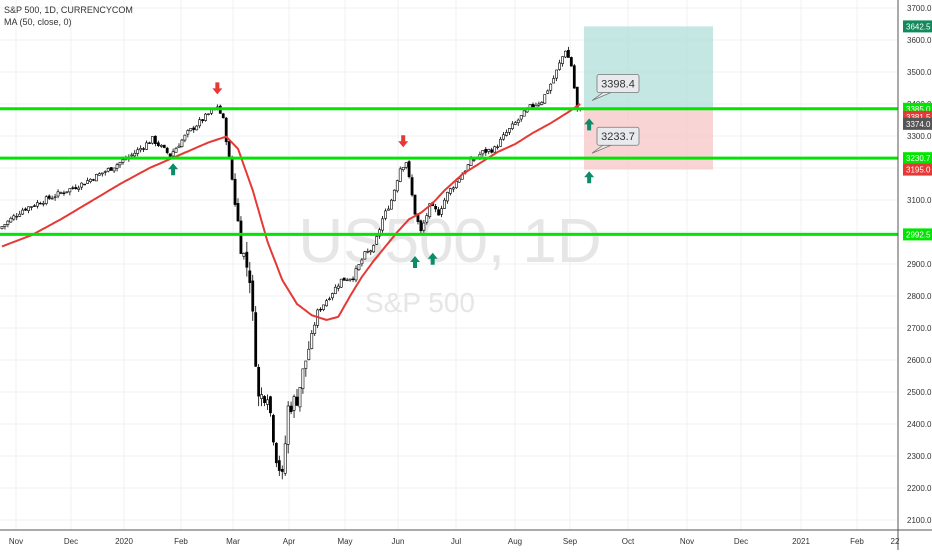 This screenshot has width=932, height=555. What do you see at coordinates (919, 136) in the screenshot?
I see `y-tick-label: 3300.0` at bounding box center [919, 136].